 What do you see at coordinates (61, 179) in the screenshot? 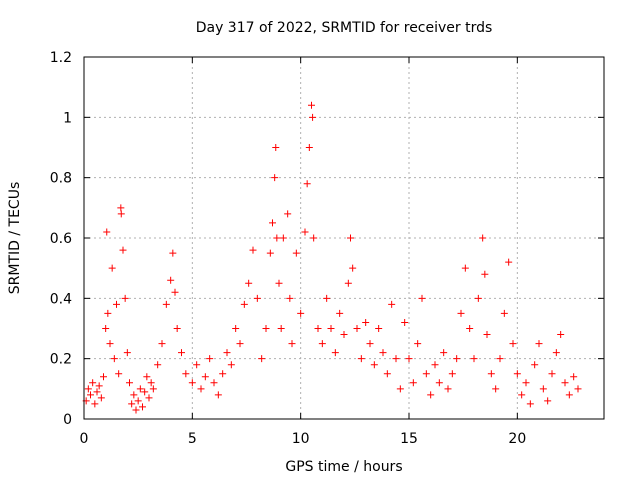
I see `y-tick-label: 0.8` at bounding box center [61, 179].